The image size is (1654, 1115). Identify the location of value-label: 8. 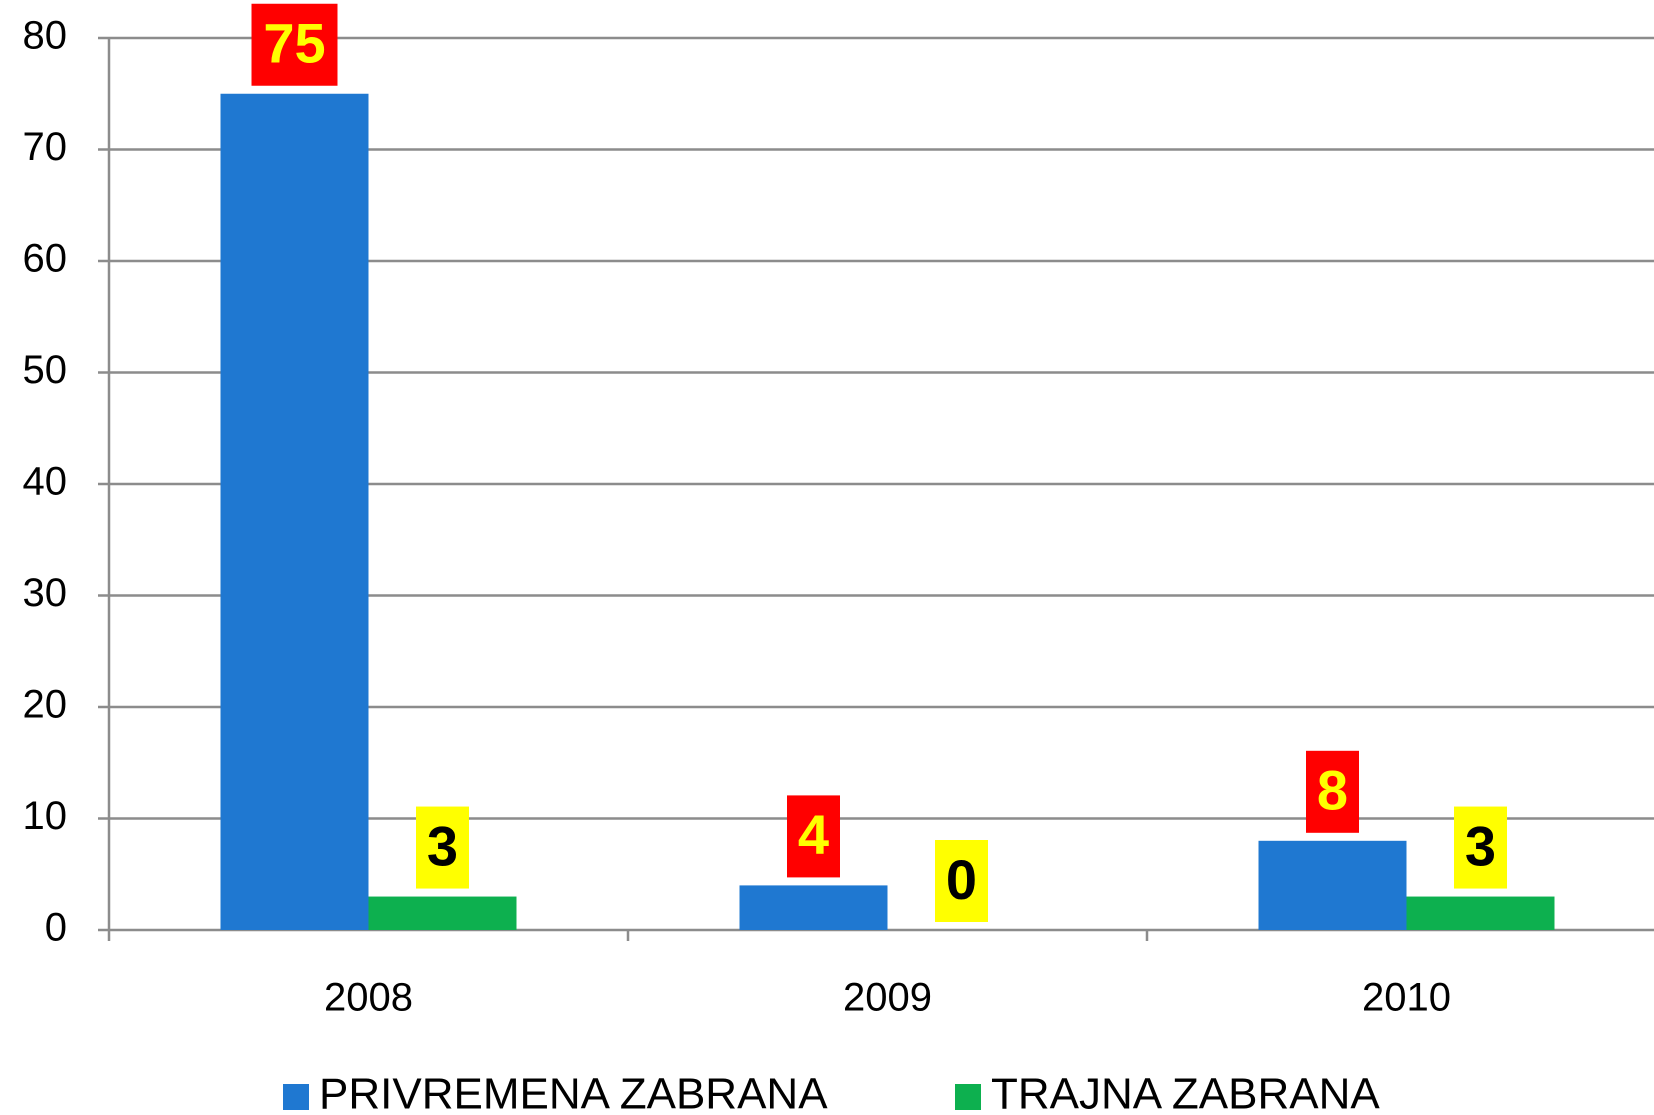
(1332, 790).